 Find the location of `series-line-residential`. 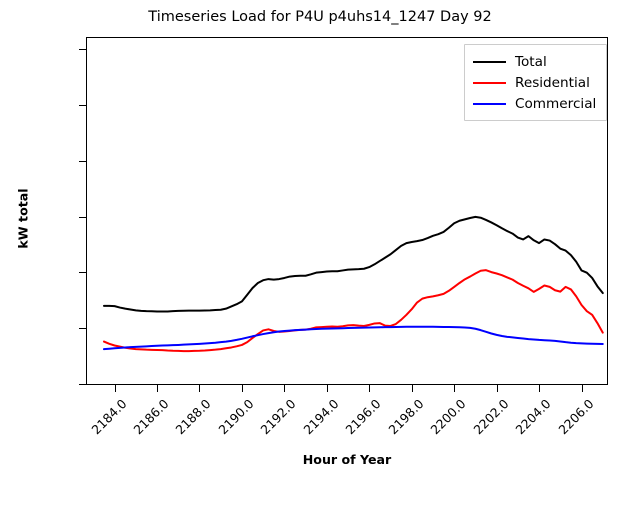

series-line-residential is located at coordinates (353, 311).